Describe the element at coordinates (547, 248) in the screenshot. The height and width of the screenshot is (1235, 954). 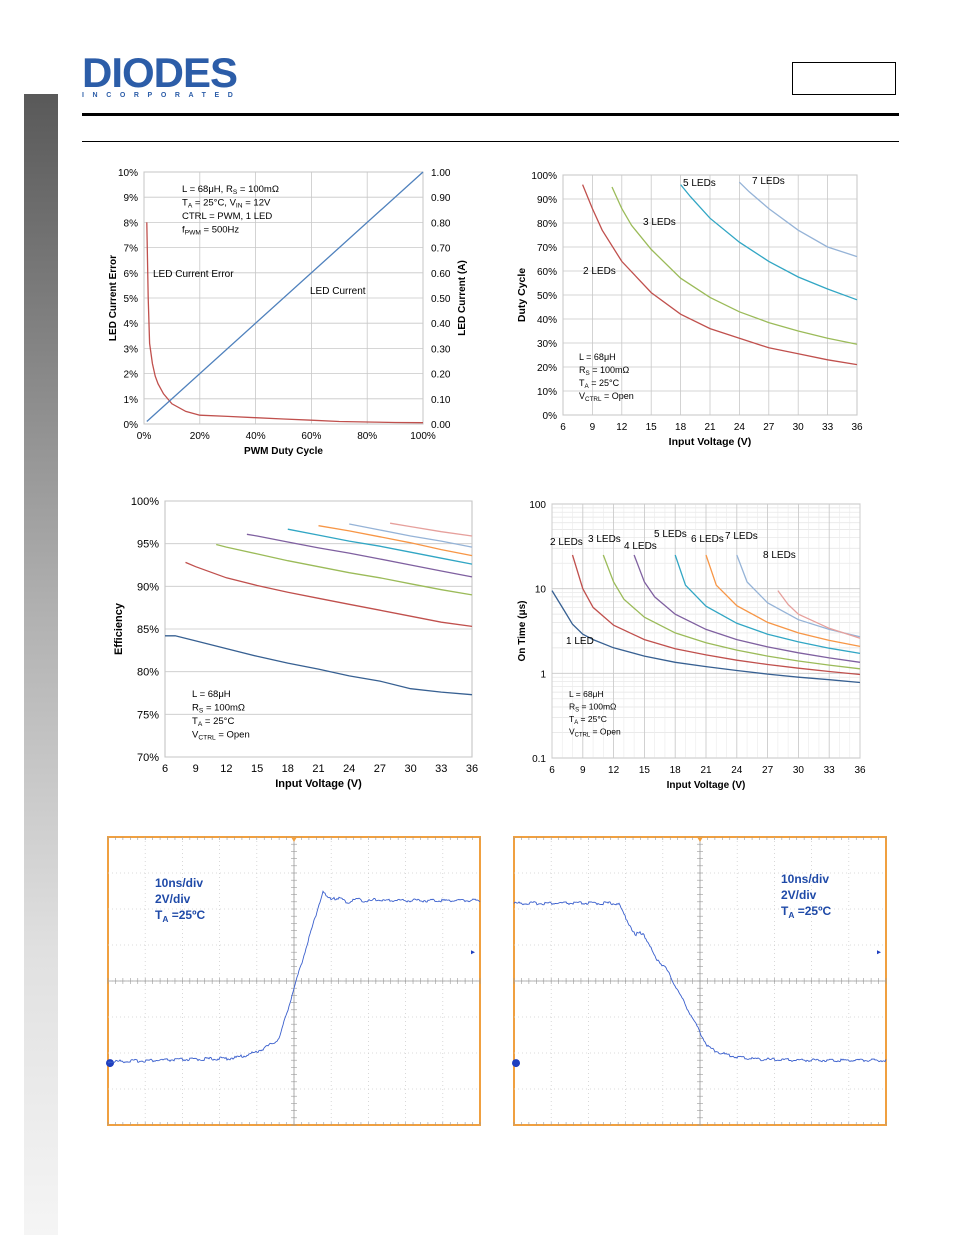
I see `y-tick-label: 70%` at that location.